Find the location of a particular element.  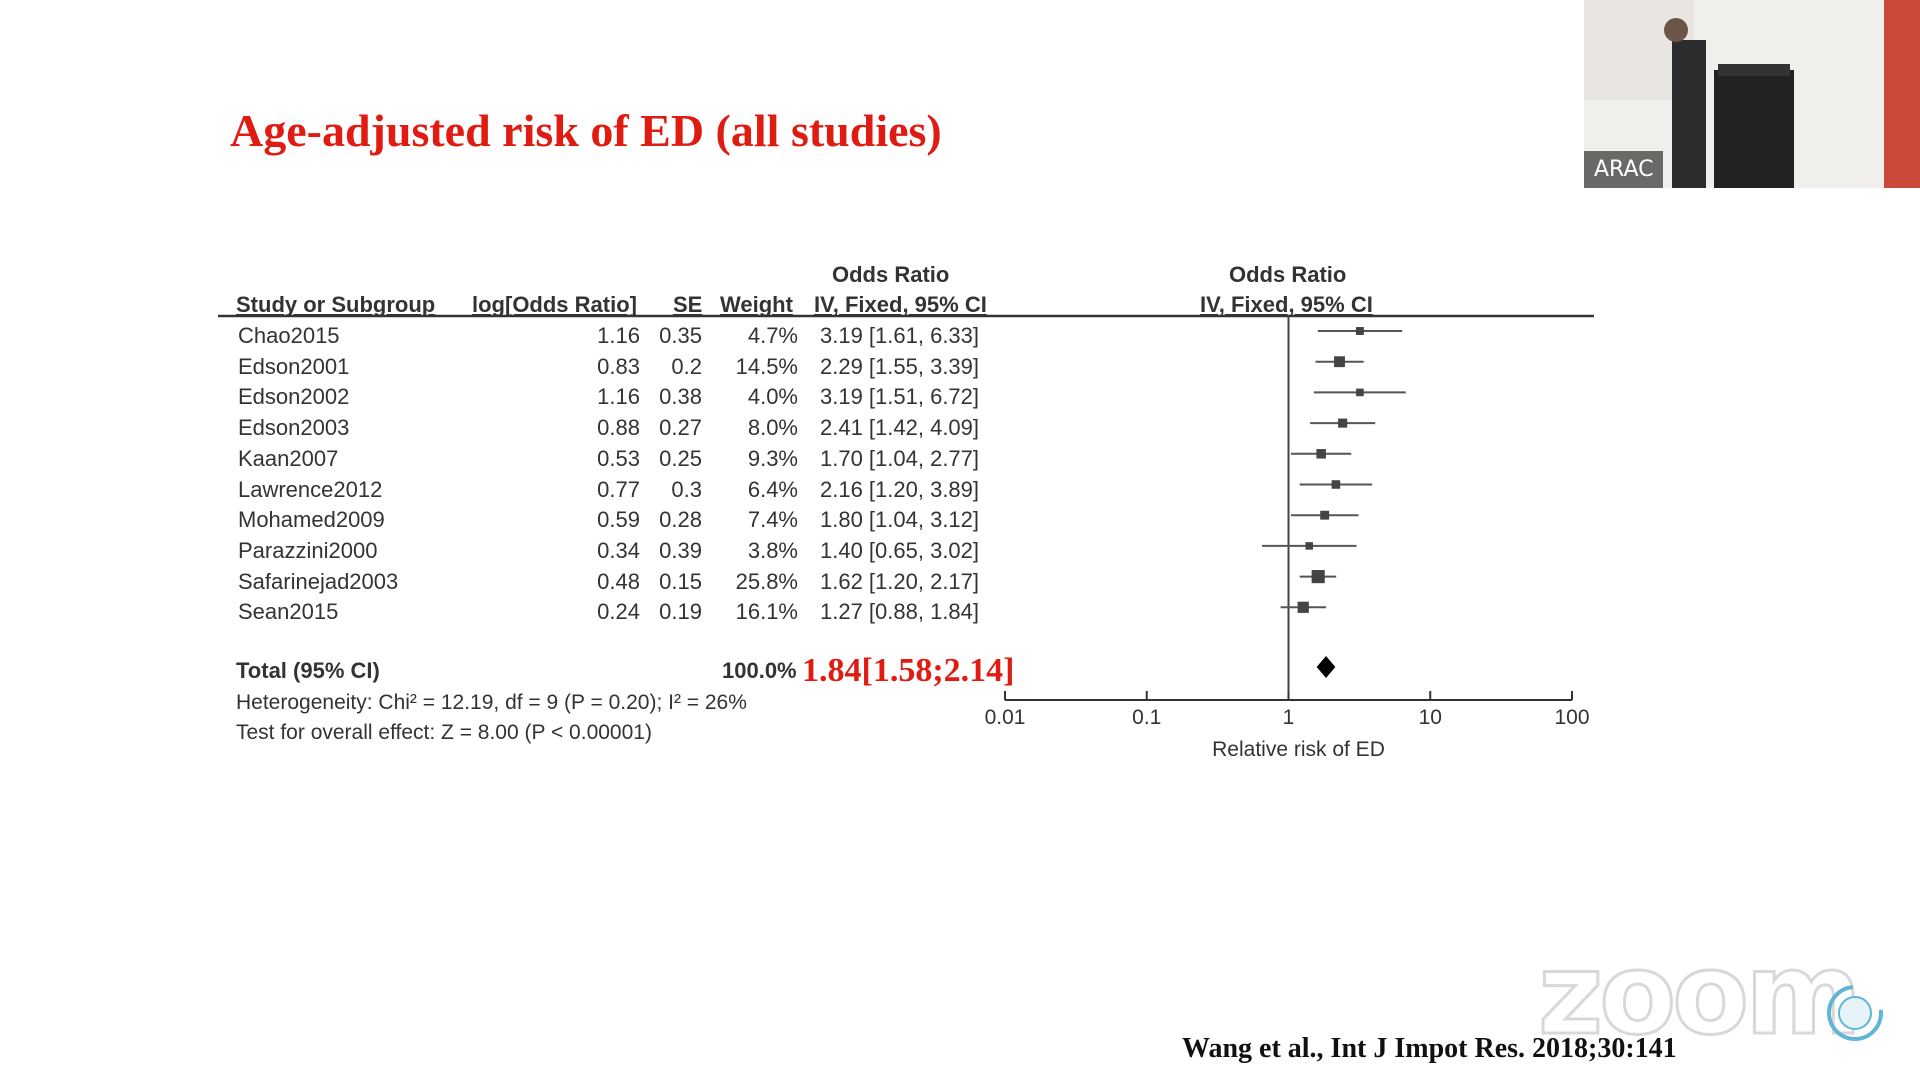

study-name: Chao2015 is located at coordinates (289, 335).